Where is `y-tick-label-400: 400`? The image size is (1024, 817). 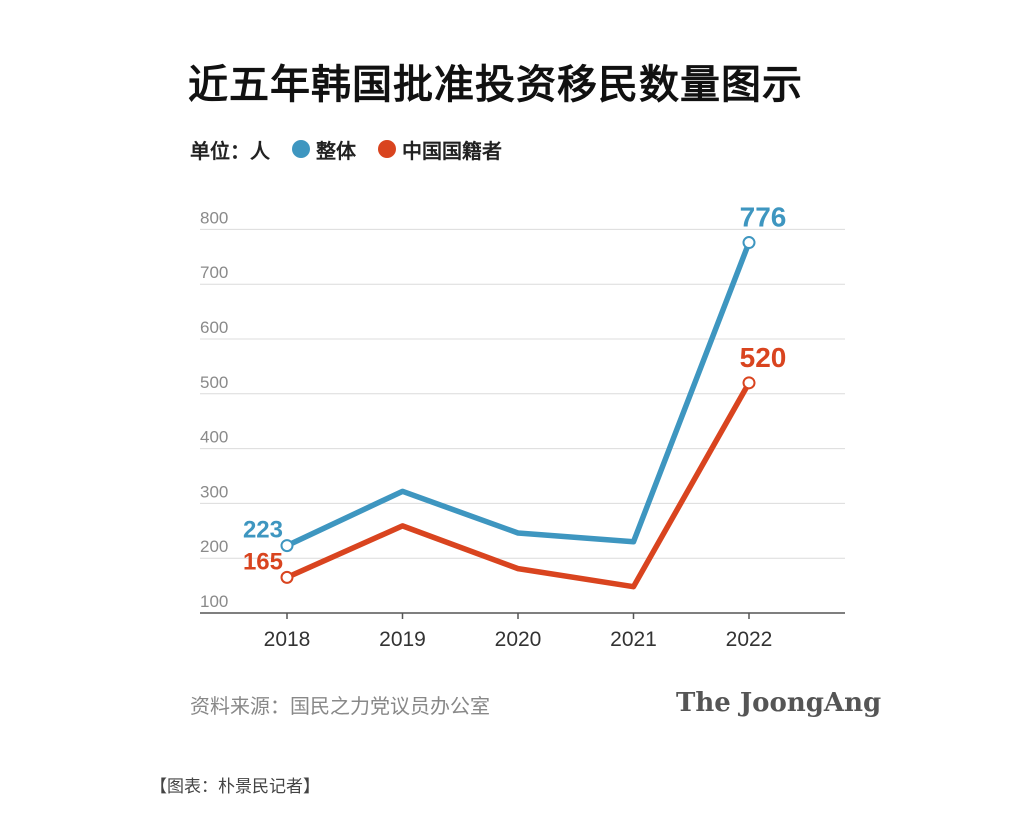
y-tick-label-400: 400 is located at coordinates (214, 437).